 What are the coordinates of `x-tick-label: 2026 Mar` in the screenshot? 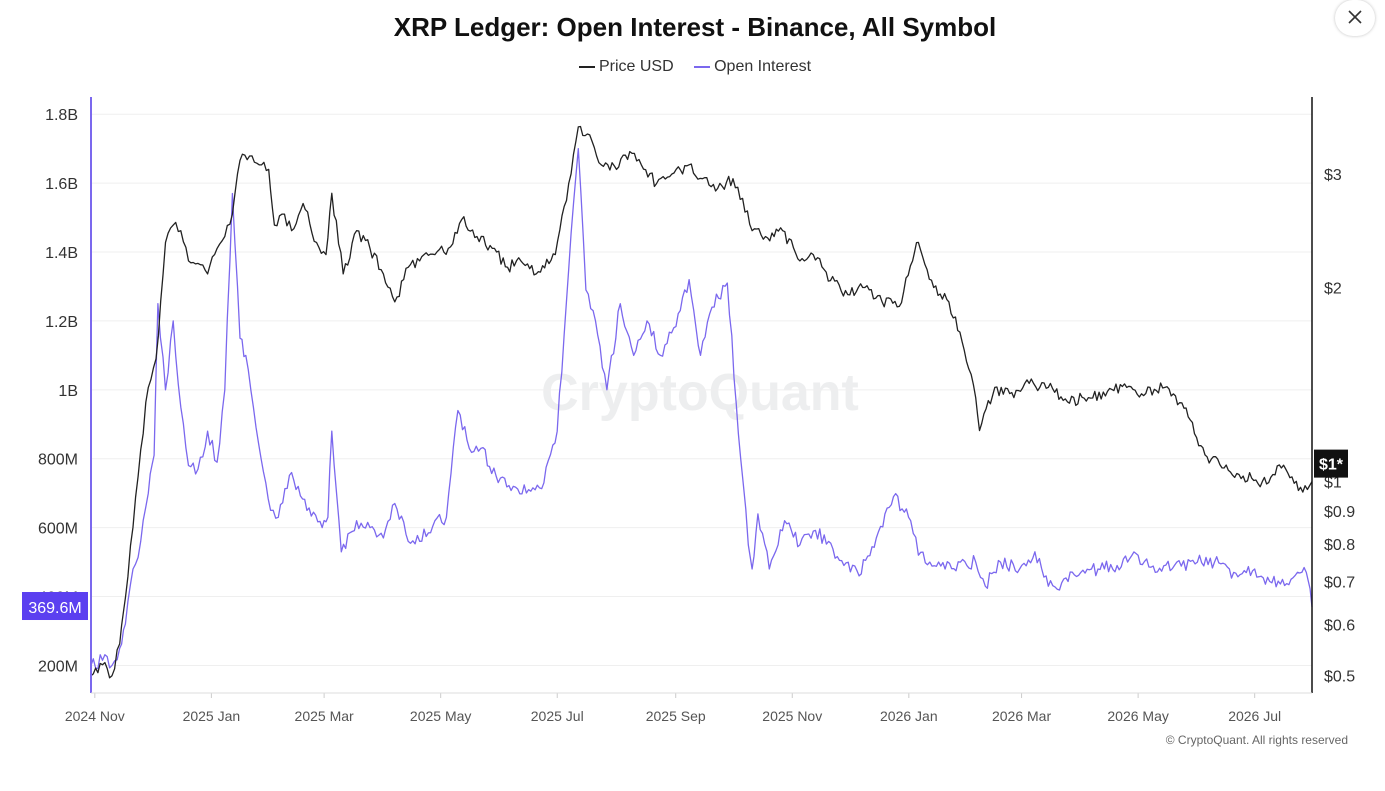 It's located at (1021, 716).